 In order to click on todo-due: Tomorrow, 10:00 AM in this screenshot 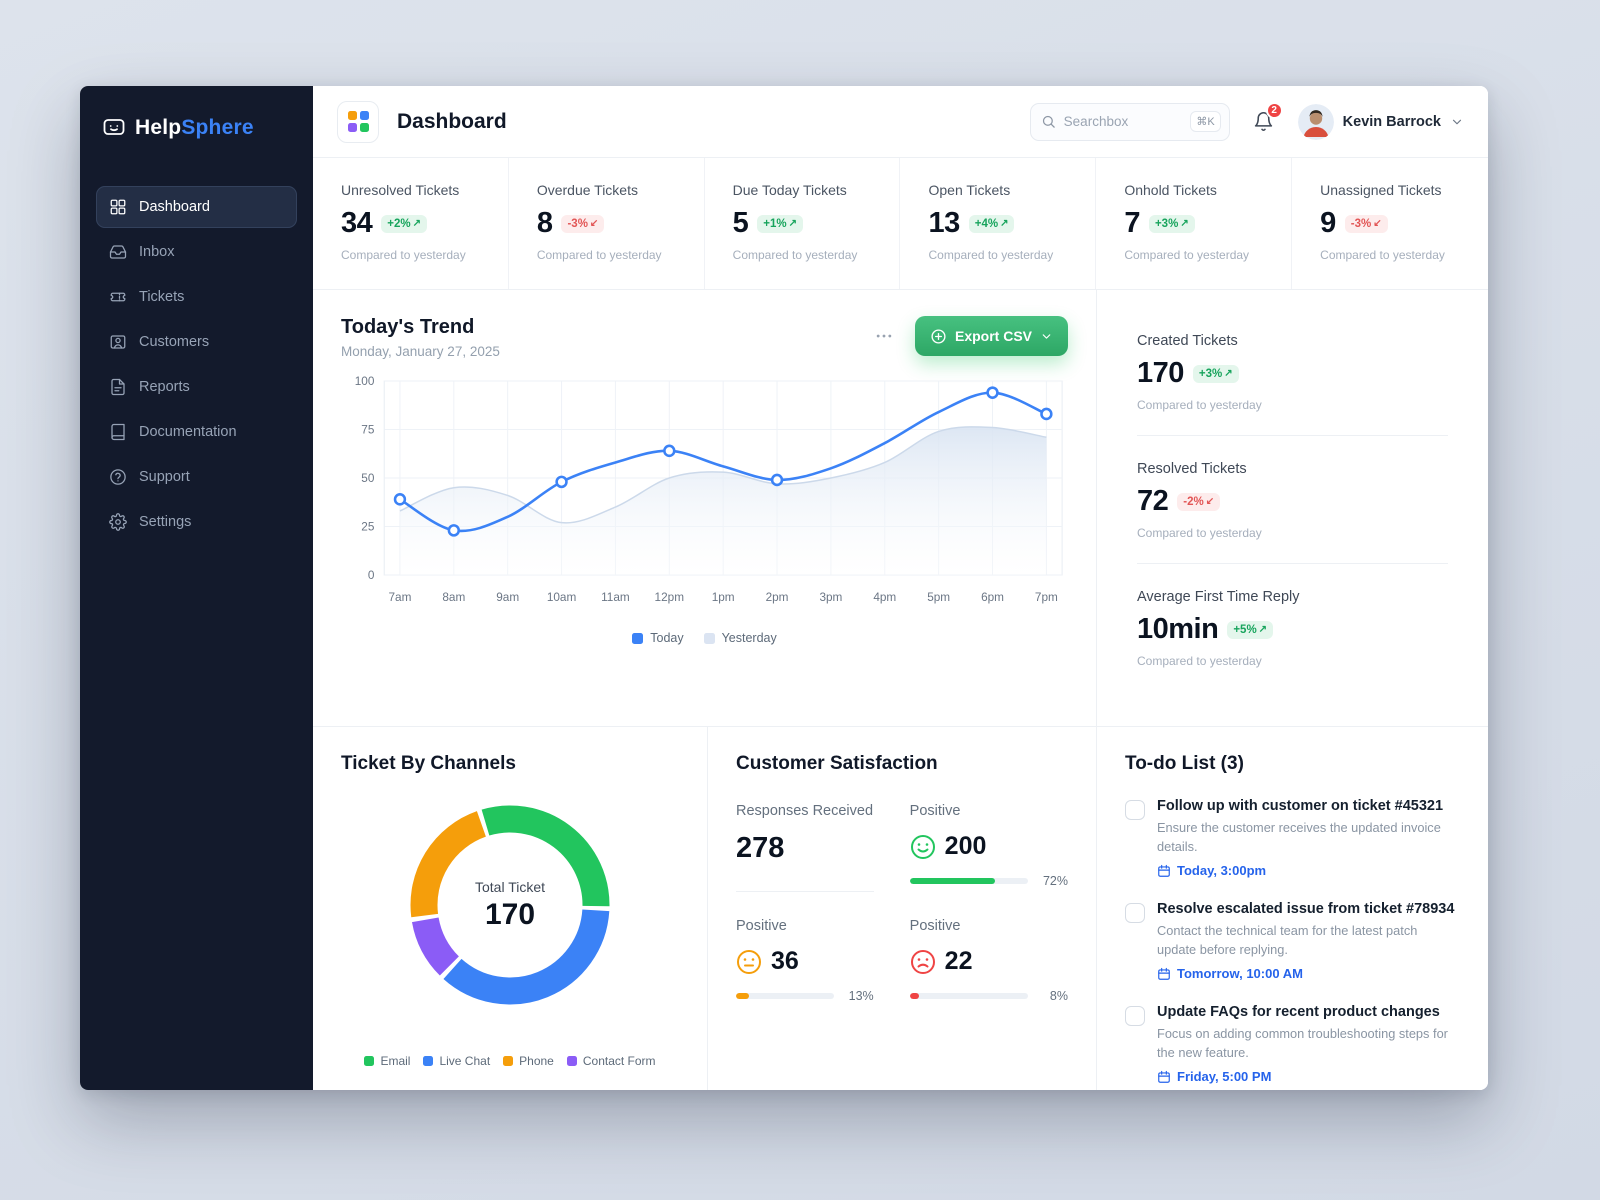, I will do `click(1308, 973)`.